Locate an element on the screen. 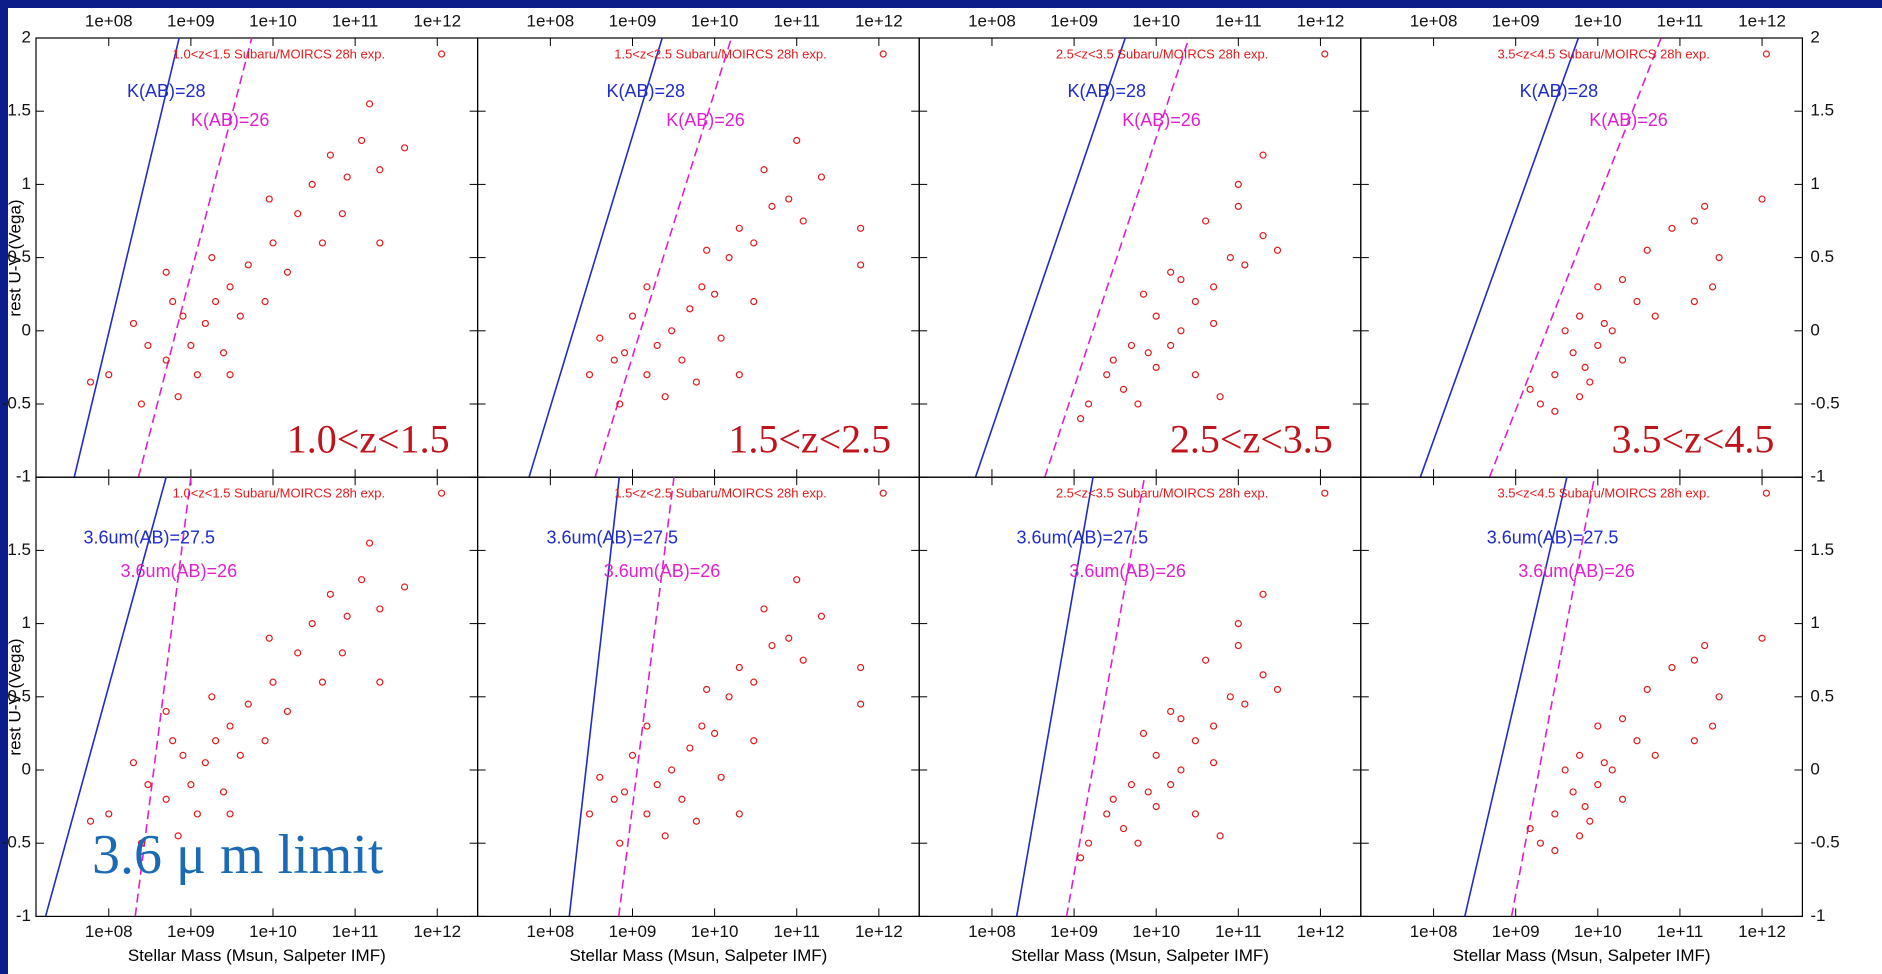 This screenshot has height=974, width=1882. x-tick-label: 1e+12 is located at coordinates (1321, 931).